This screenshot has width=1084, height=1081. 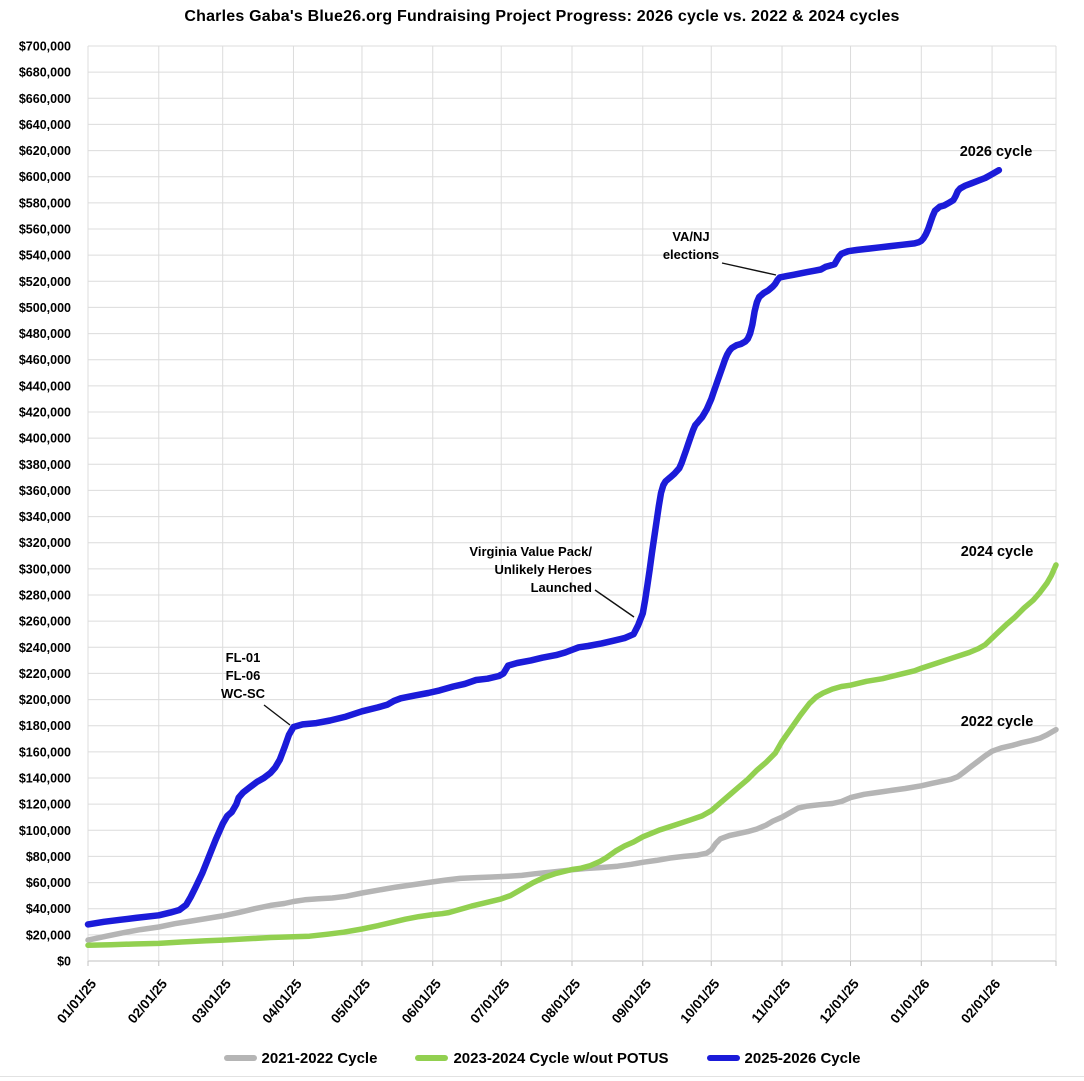 I want to click on y-axis-label: $60,000, so click(x=48, y=883).